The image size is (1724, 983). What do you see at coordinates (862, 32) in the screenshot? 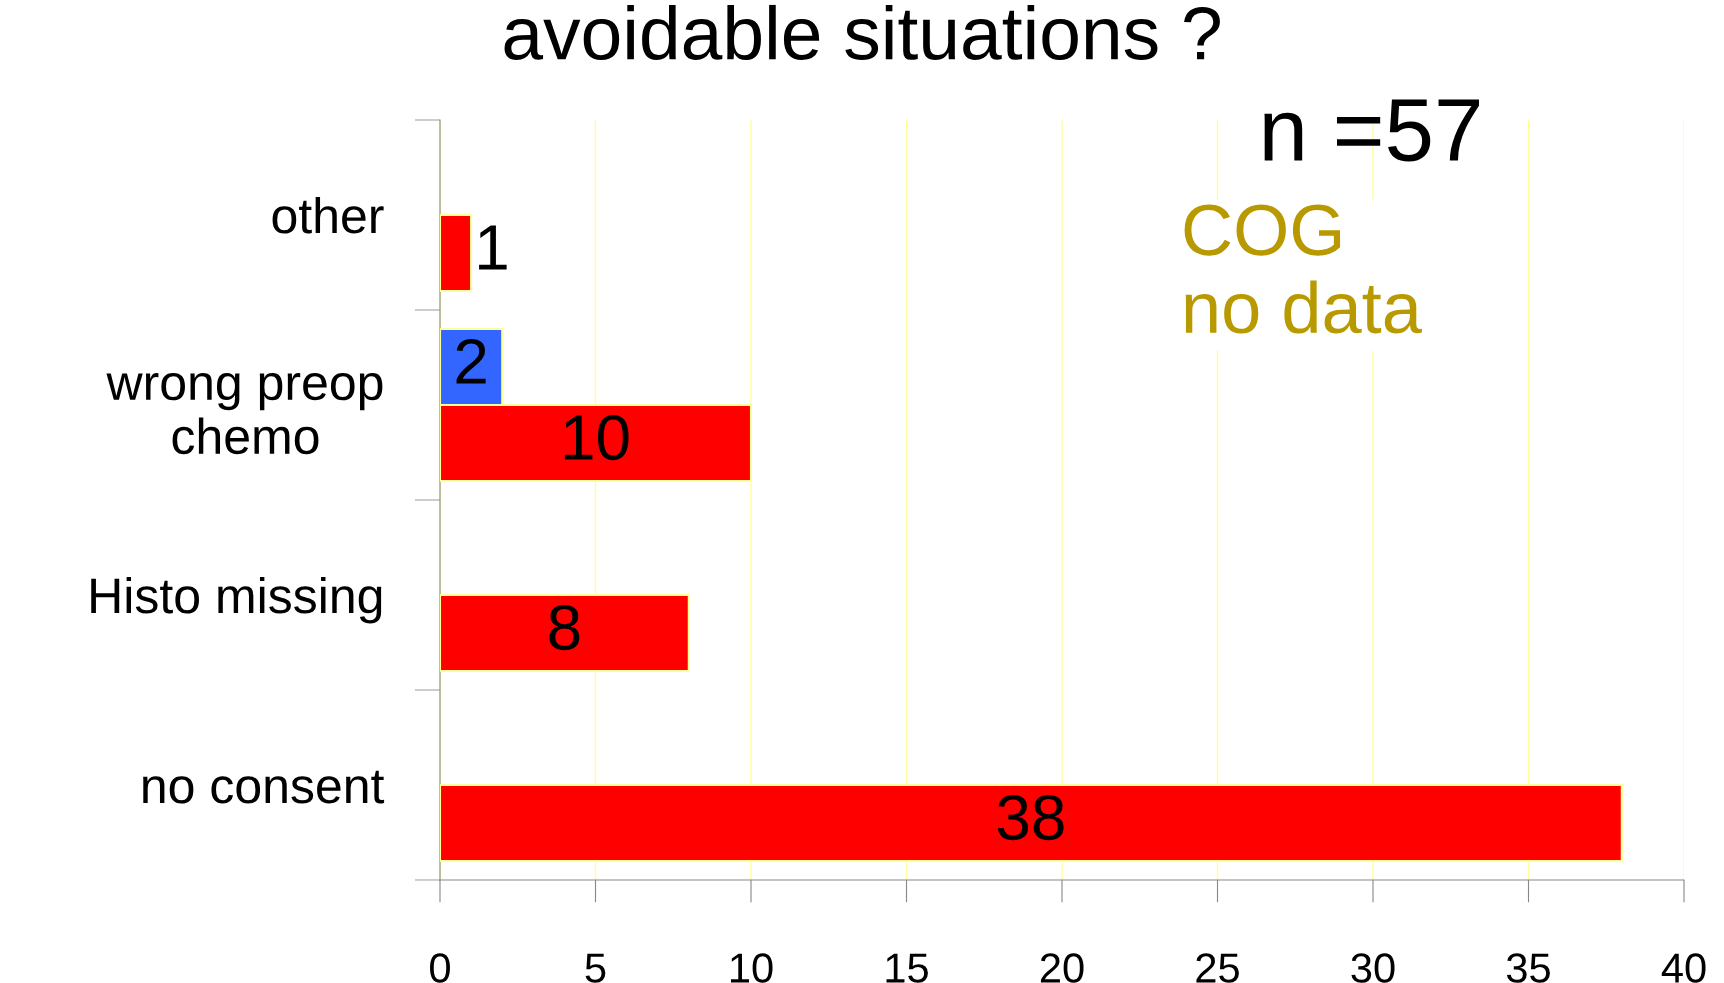
I see `chart-title: avoidable situations ?` at bounding box center [862, 32].